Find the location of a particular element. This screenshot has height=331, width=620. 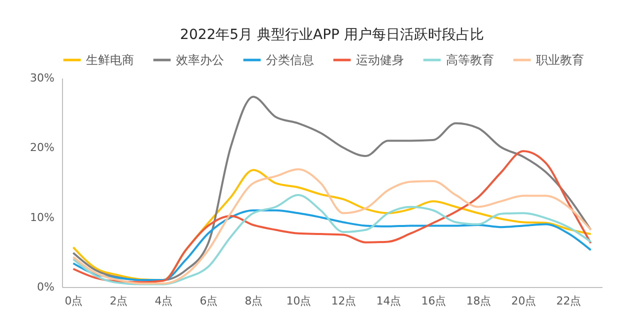

x-tick-label: 6点 is located at coordinates (209, 301).